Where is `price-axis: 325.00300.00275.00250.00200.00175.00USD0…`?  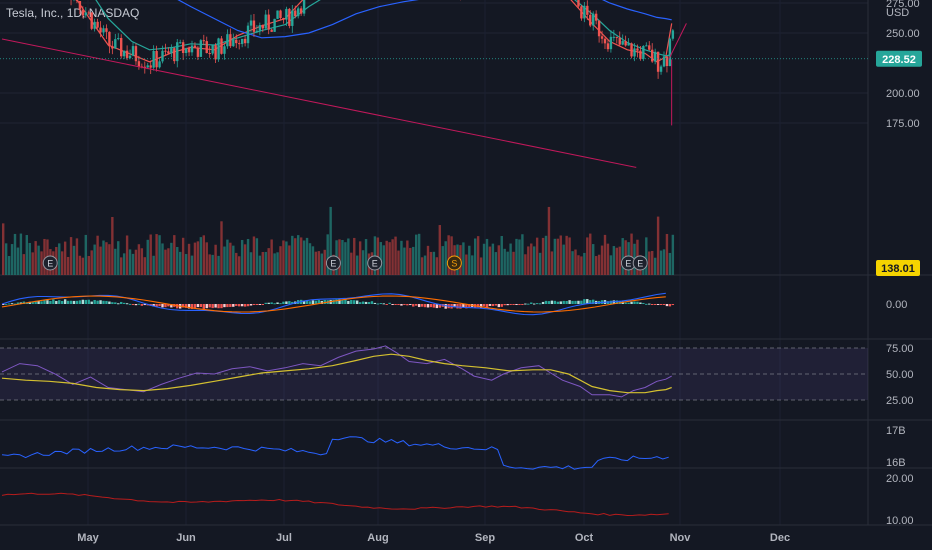
price-axis: 325.00300.00275.00250.00200.00175.00USD0… is located at coordinates (903, 263).